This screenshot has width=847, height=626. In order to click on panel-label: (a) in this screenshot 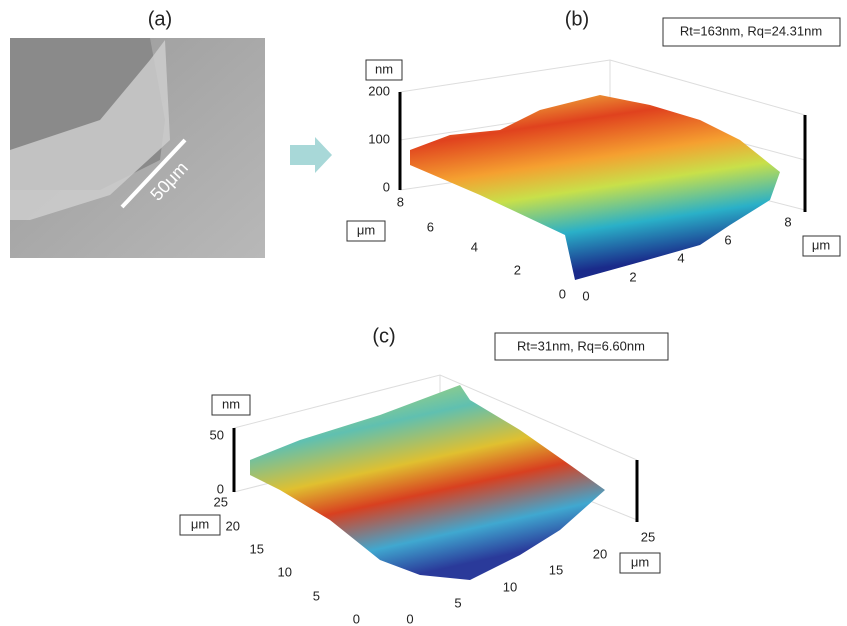, I will do `click(160, 19)`.